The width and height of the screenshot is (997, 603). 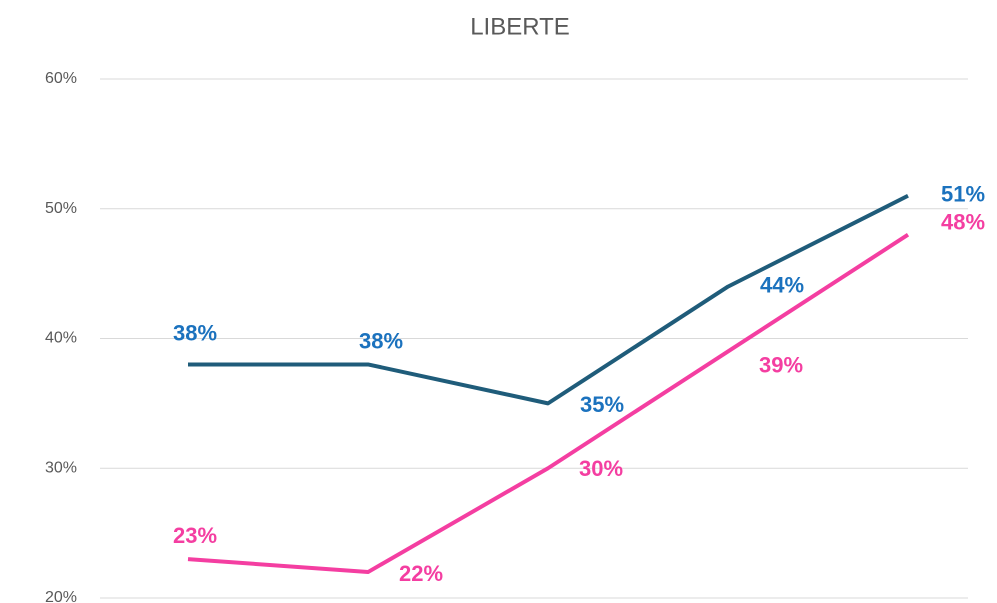 What do you see at coordinates (61, 467) in the screenshot?
I see `y-tick-label: 30%` at bounding box center [61, 467].